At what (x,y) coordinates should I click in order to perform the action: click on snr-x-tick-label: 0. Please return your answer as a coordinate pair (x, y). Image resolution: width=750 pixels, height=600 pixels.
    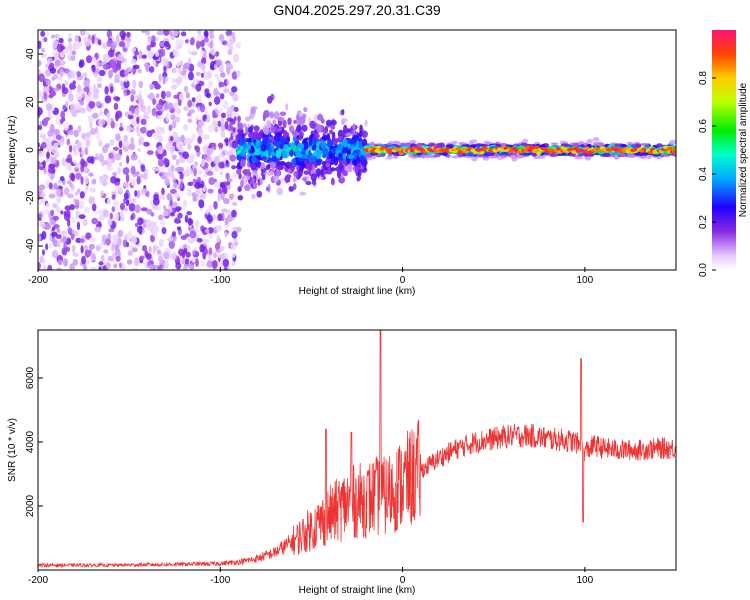
    Looking at the image, I should click on (403, 580).